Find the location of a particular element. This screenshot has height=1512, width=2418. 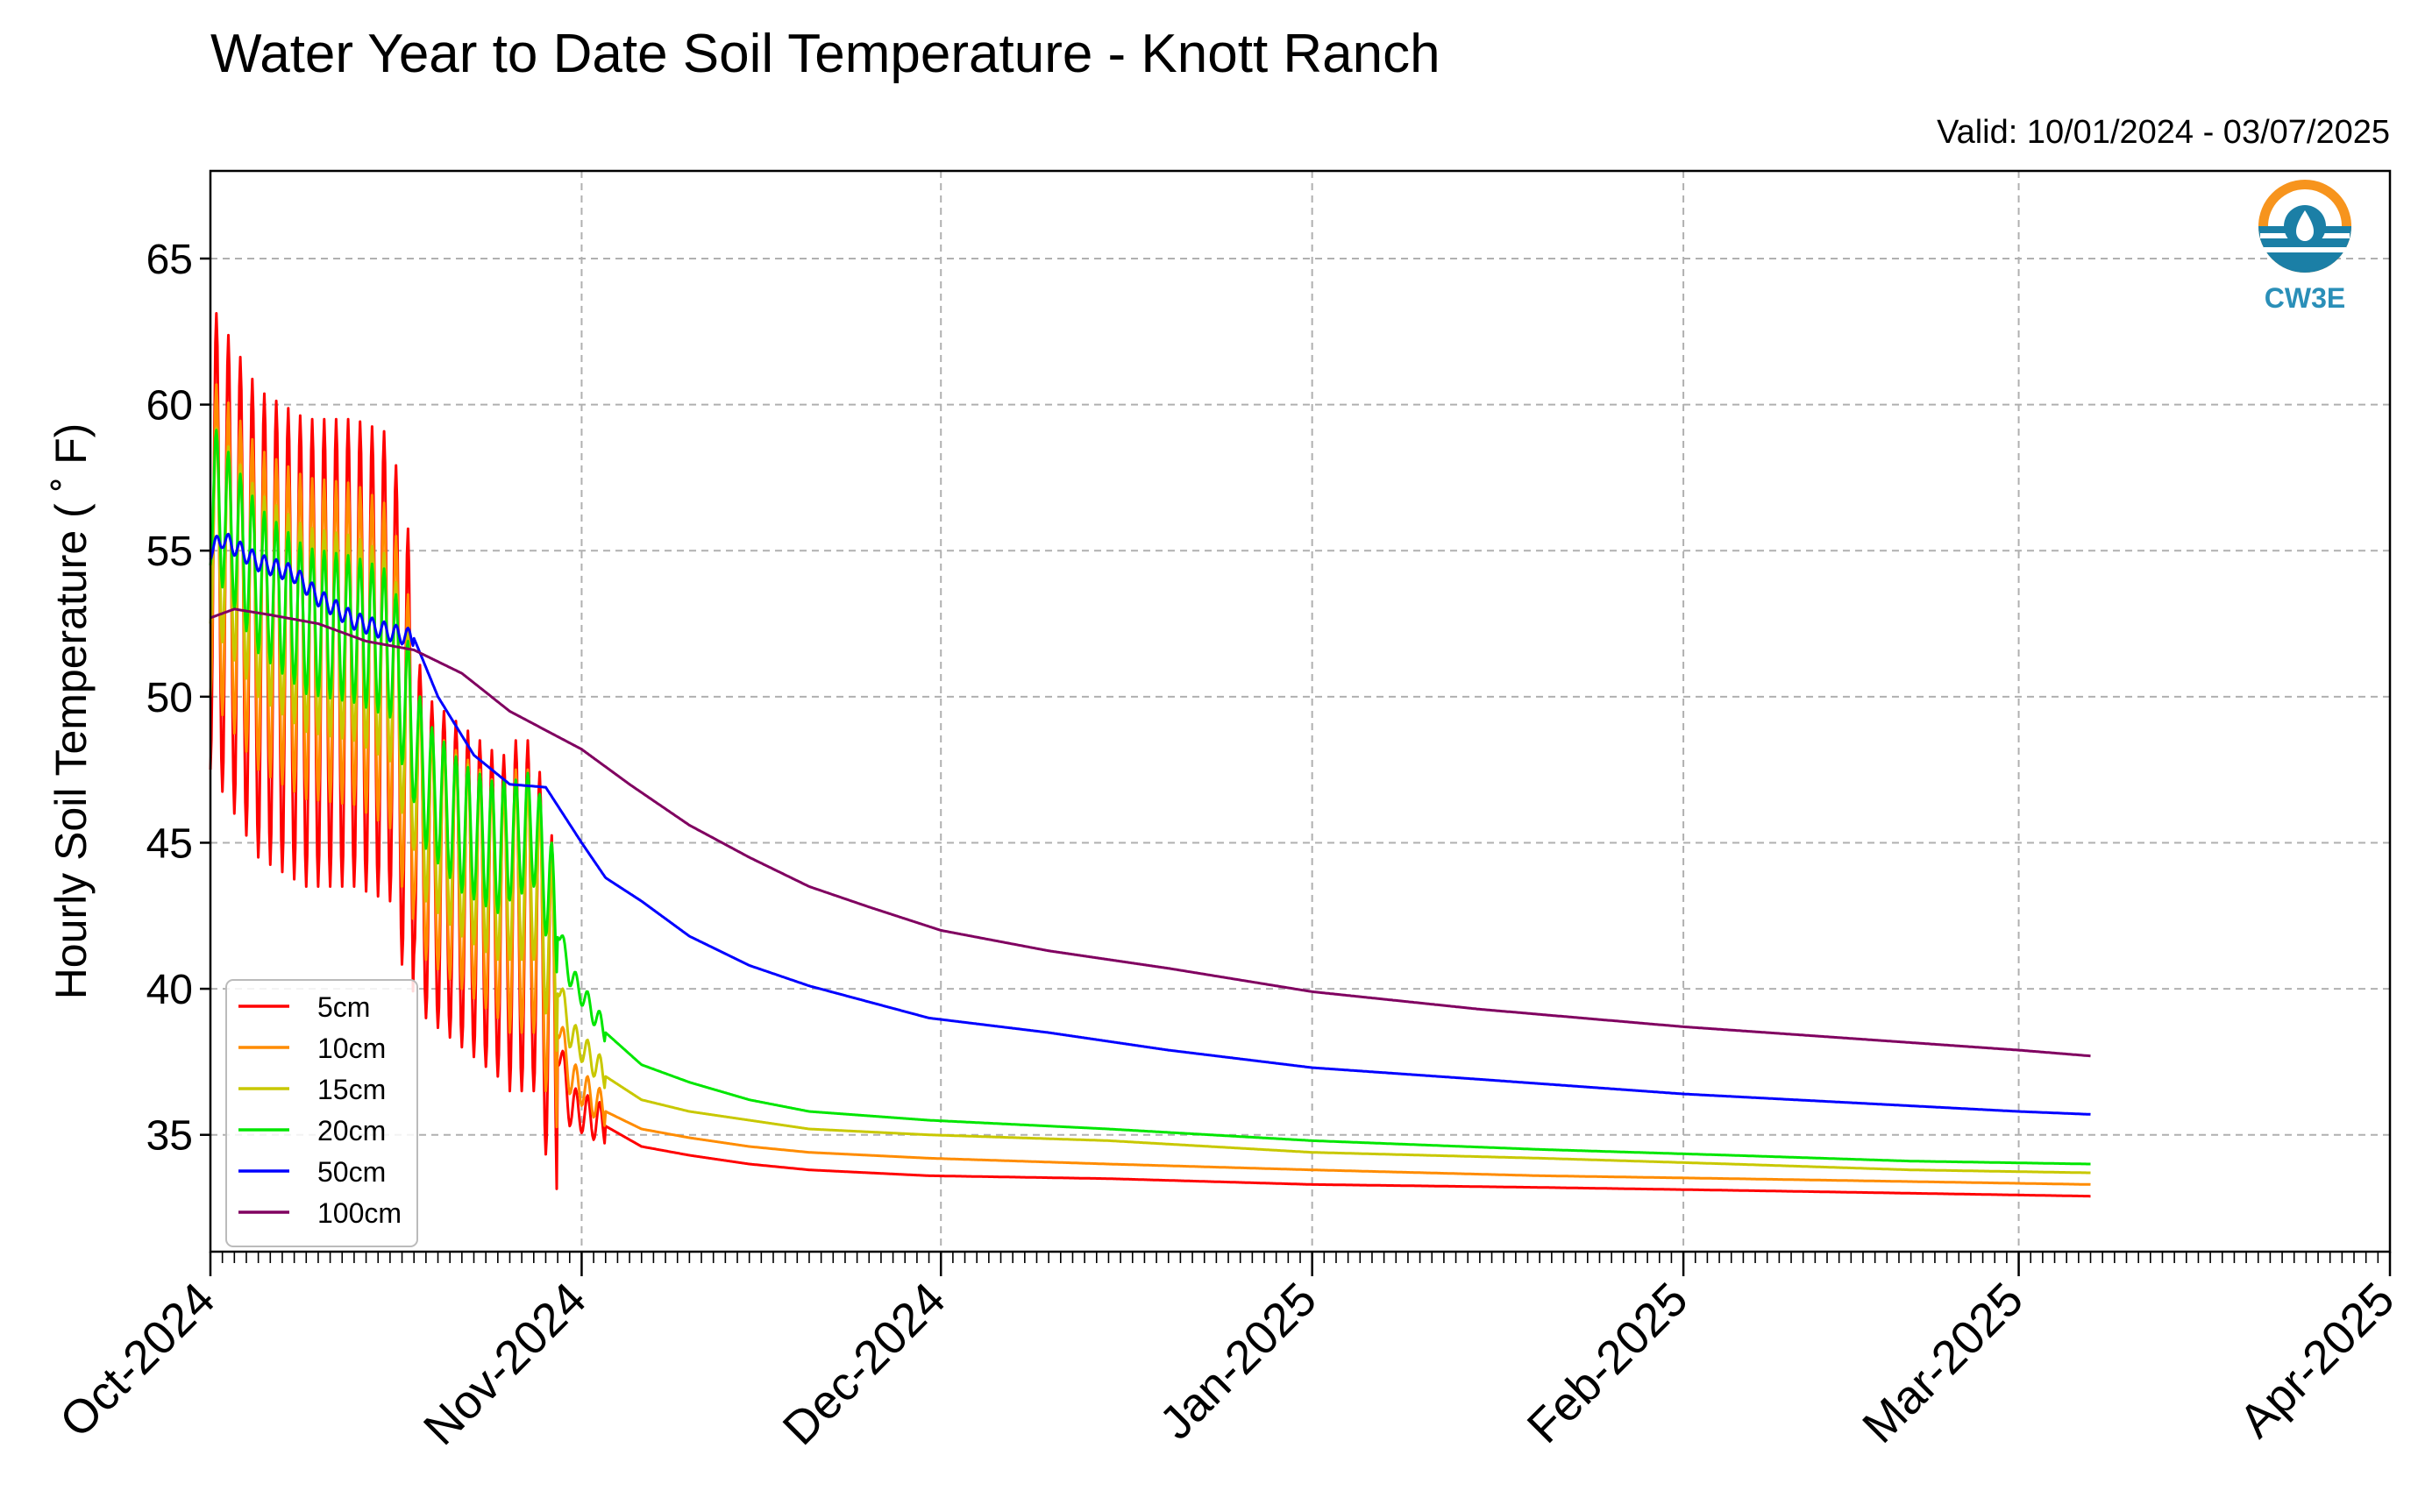

y-tick-label: 35 is located at coordinates (169, 1136).